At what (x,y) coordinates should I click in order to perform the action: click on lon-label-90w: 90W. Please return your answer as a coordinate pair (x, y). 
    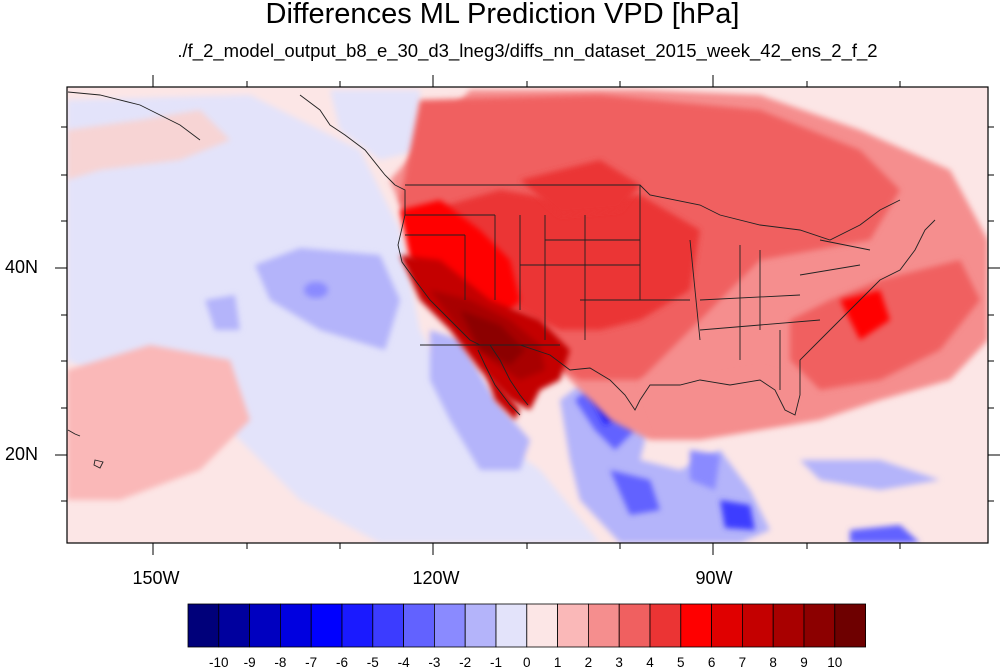
    Looking at the image, I should click on (714, 578).